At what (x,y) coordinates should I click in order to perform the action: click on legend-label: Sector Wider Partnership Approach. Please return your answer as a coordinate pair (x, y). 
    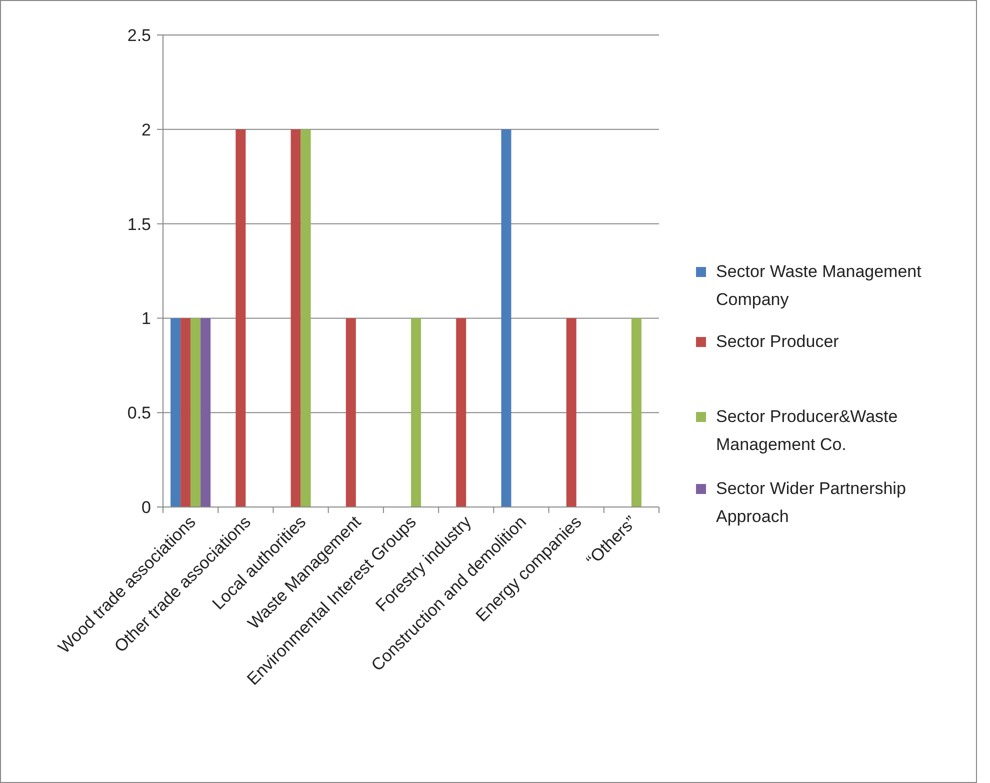
    Looking at the image, I should click on (811, 502).